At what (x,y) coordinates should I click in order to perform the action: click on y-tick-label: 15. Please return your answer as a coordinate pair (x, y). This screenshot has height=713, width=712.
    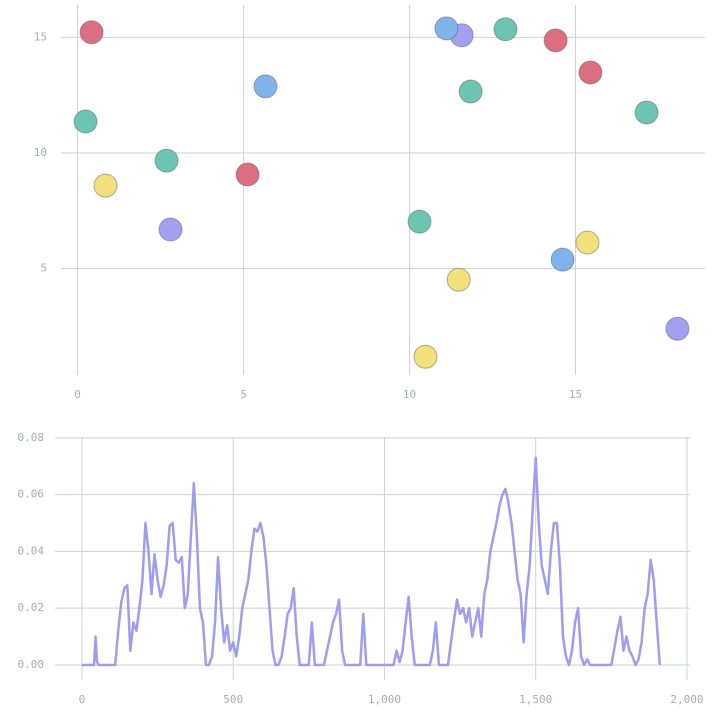
    Looking at the image, I should click on (40, 36).